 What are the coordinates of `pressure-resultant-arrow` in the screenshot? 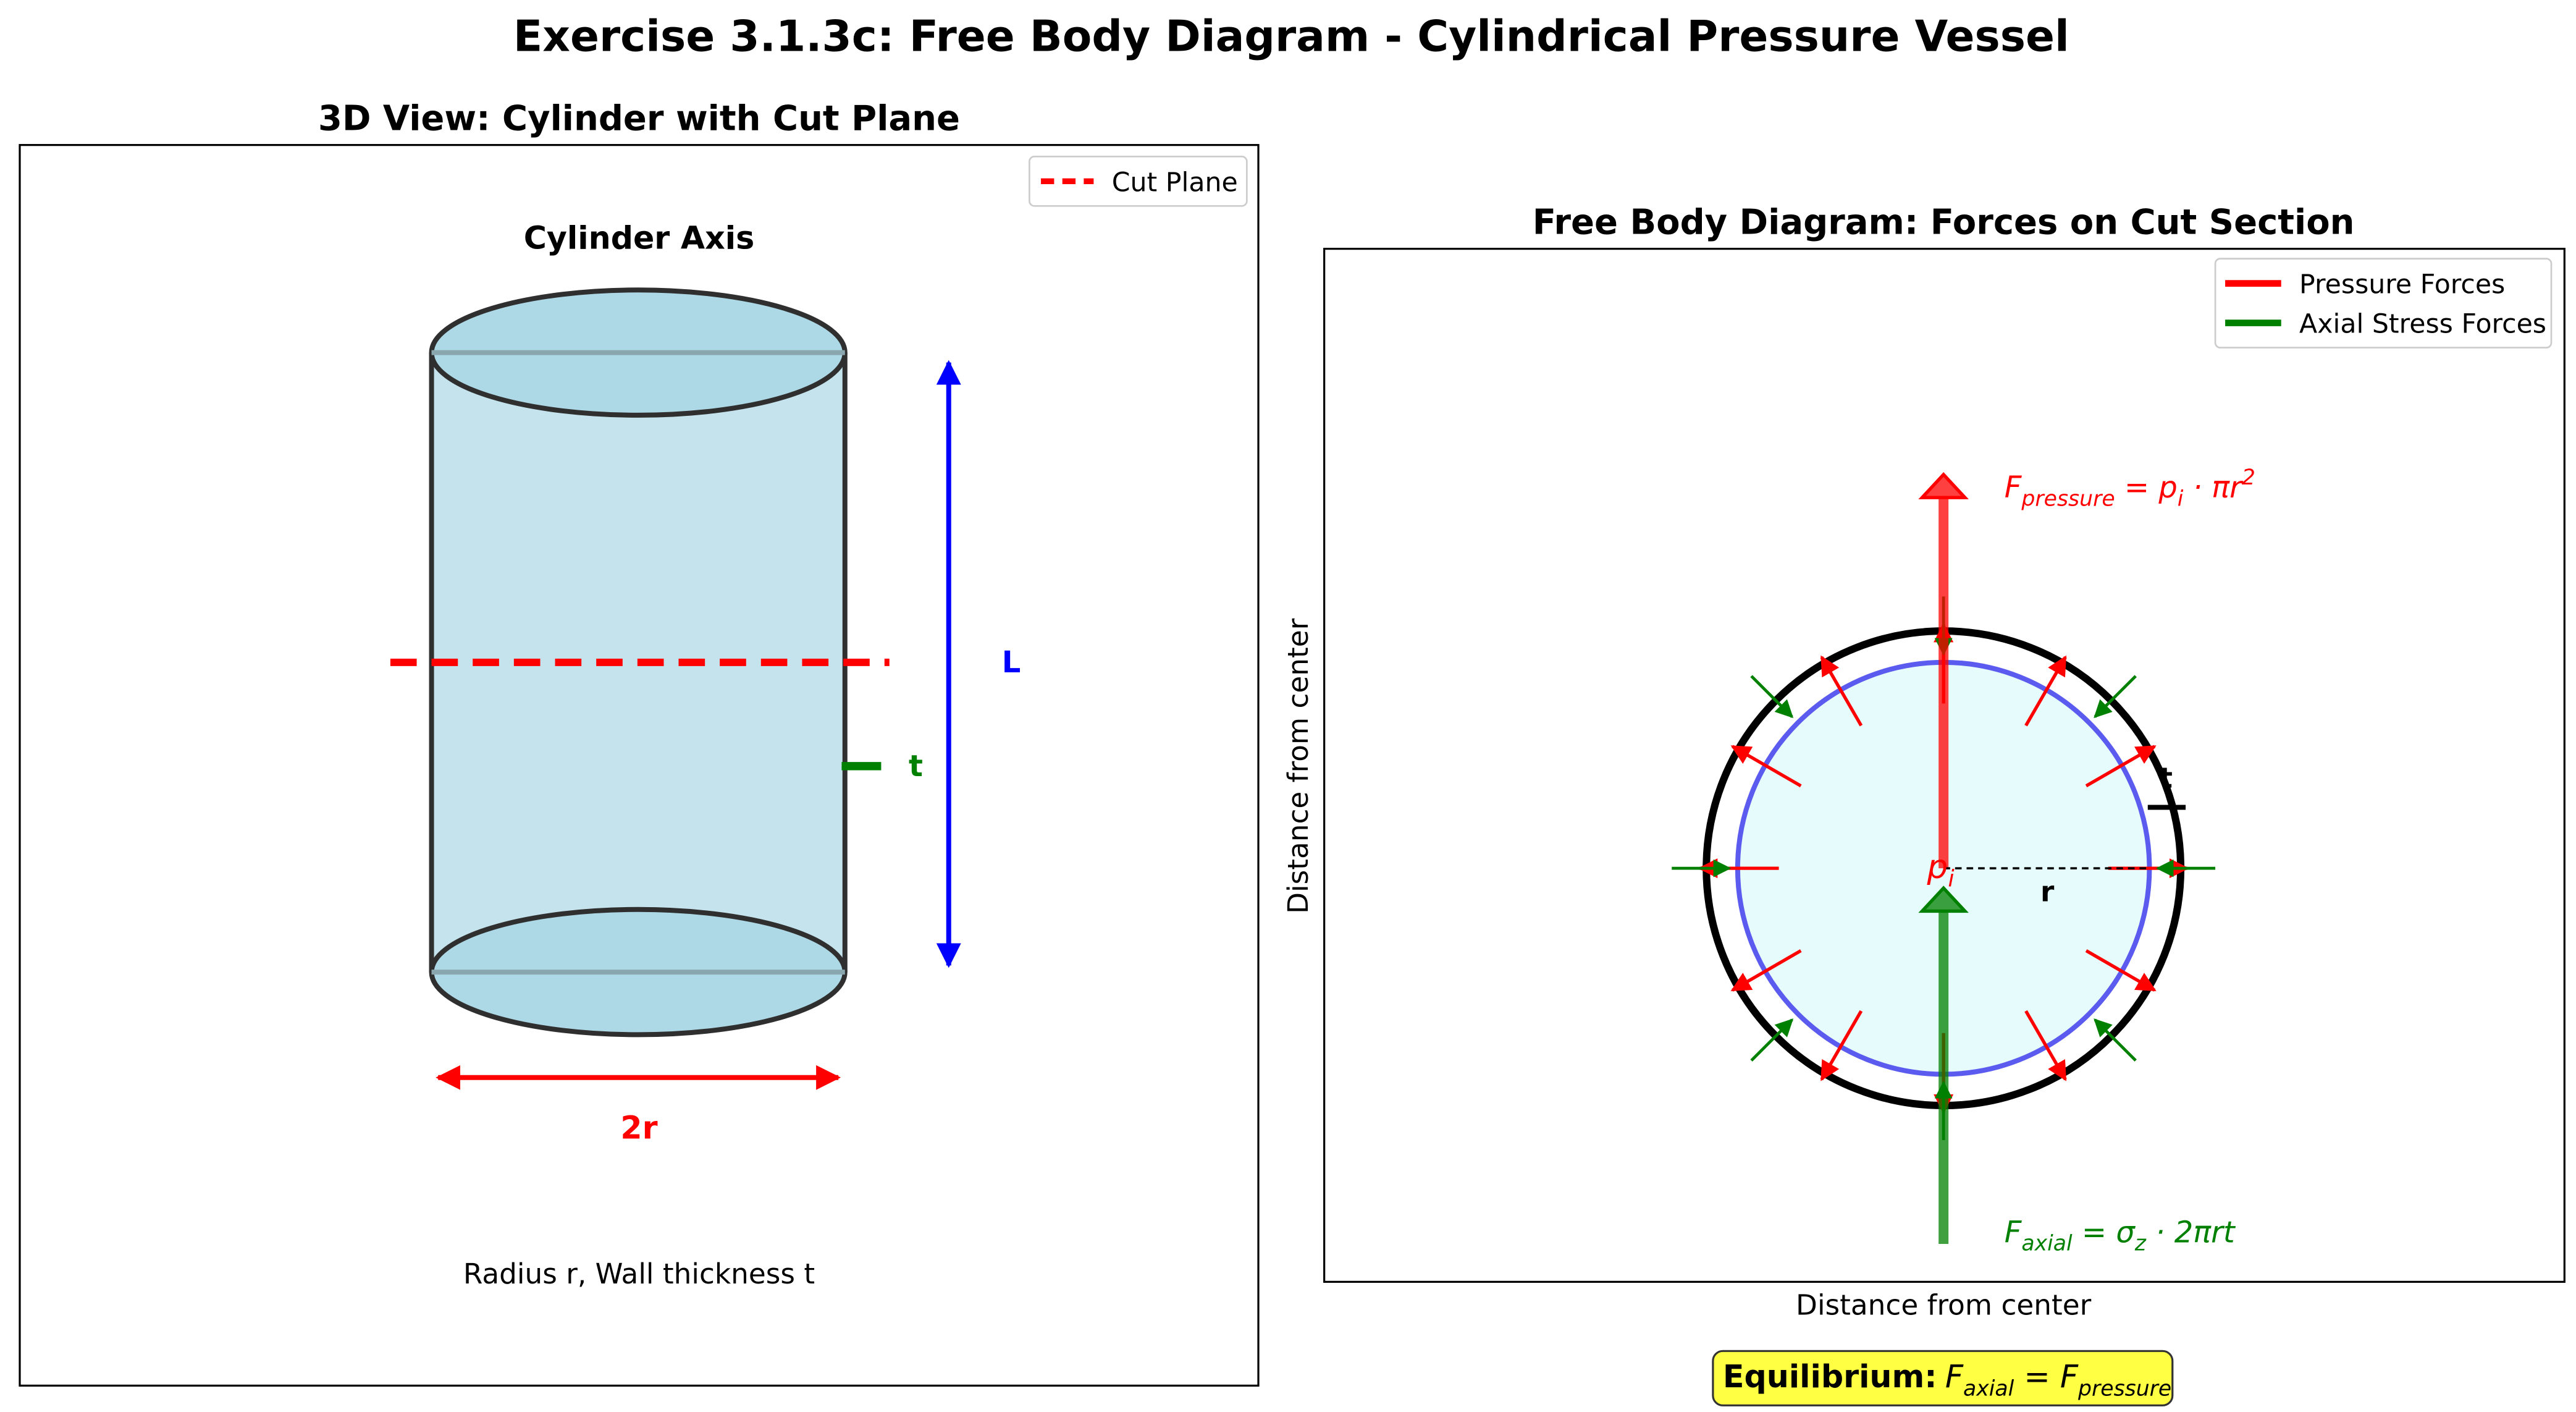 It's located at (1943, 670).